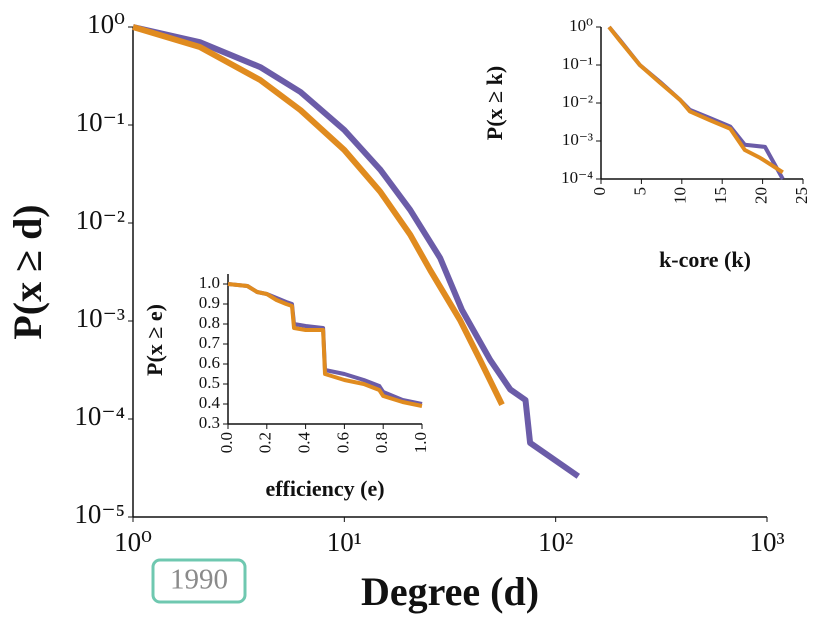 This screenshot has width=830, height=627. I want to click on x-tick-label: 0, so click(599, 191).